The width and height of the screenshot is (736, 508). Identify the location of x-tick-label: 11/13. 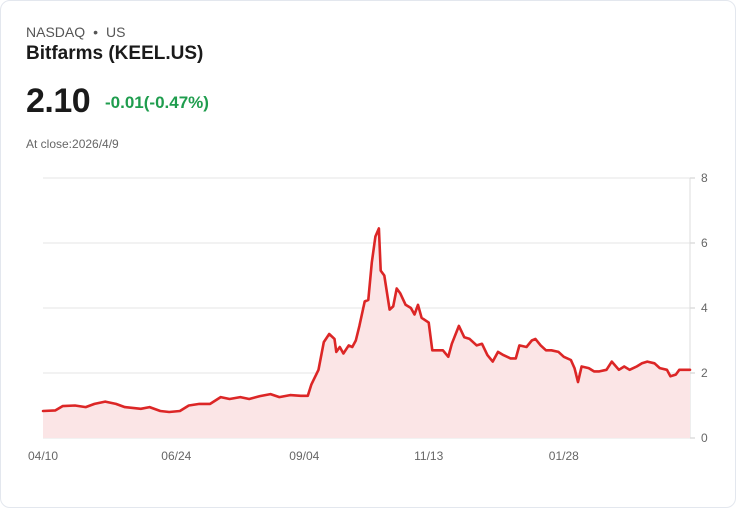
(428, 456).